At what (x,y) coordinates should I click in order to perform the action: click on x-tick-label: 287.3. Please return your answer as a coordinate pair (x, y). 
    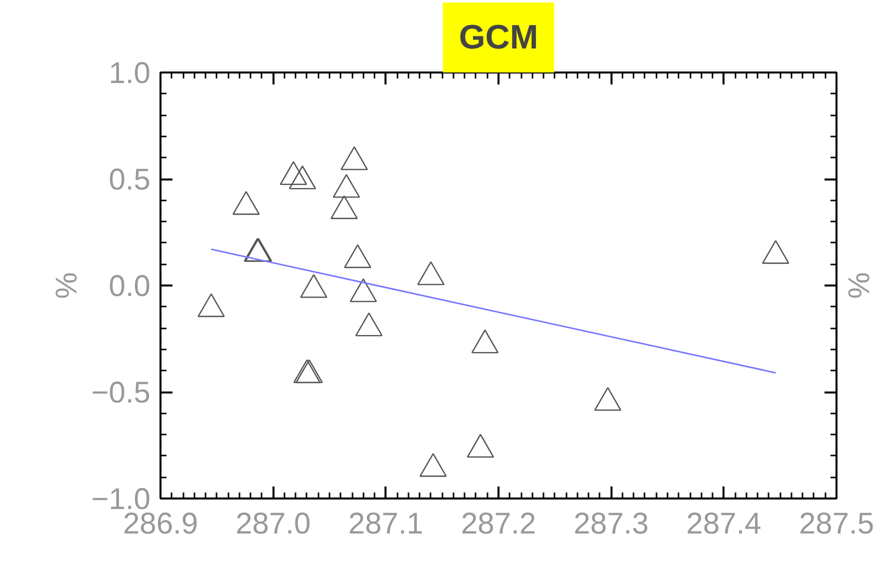
    Looking at the image, I should click on (611, 524).